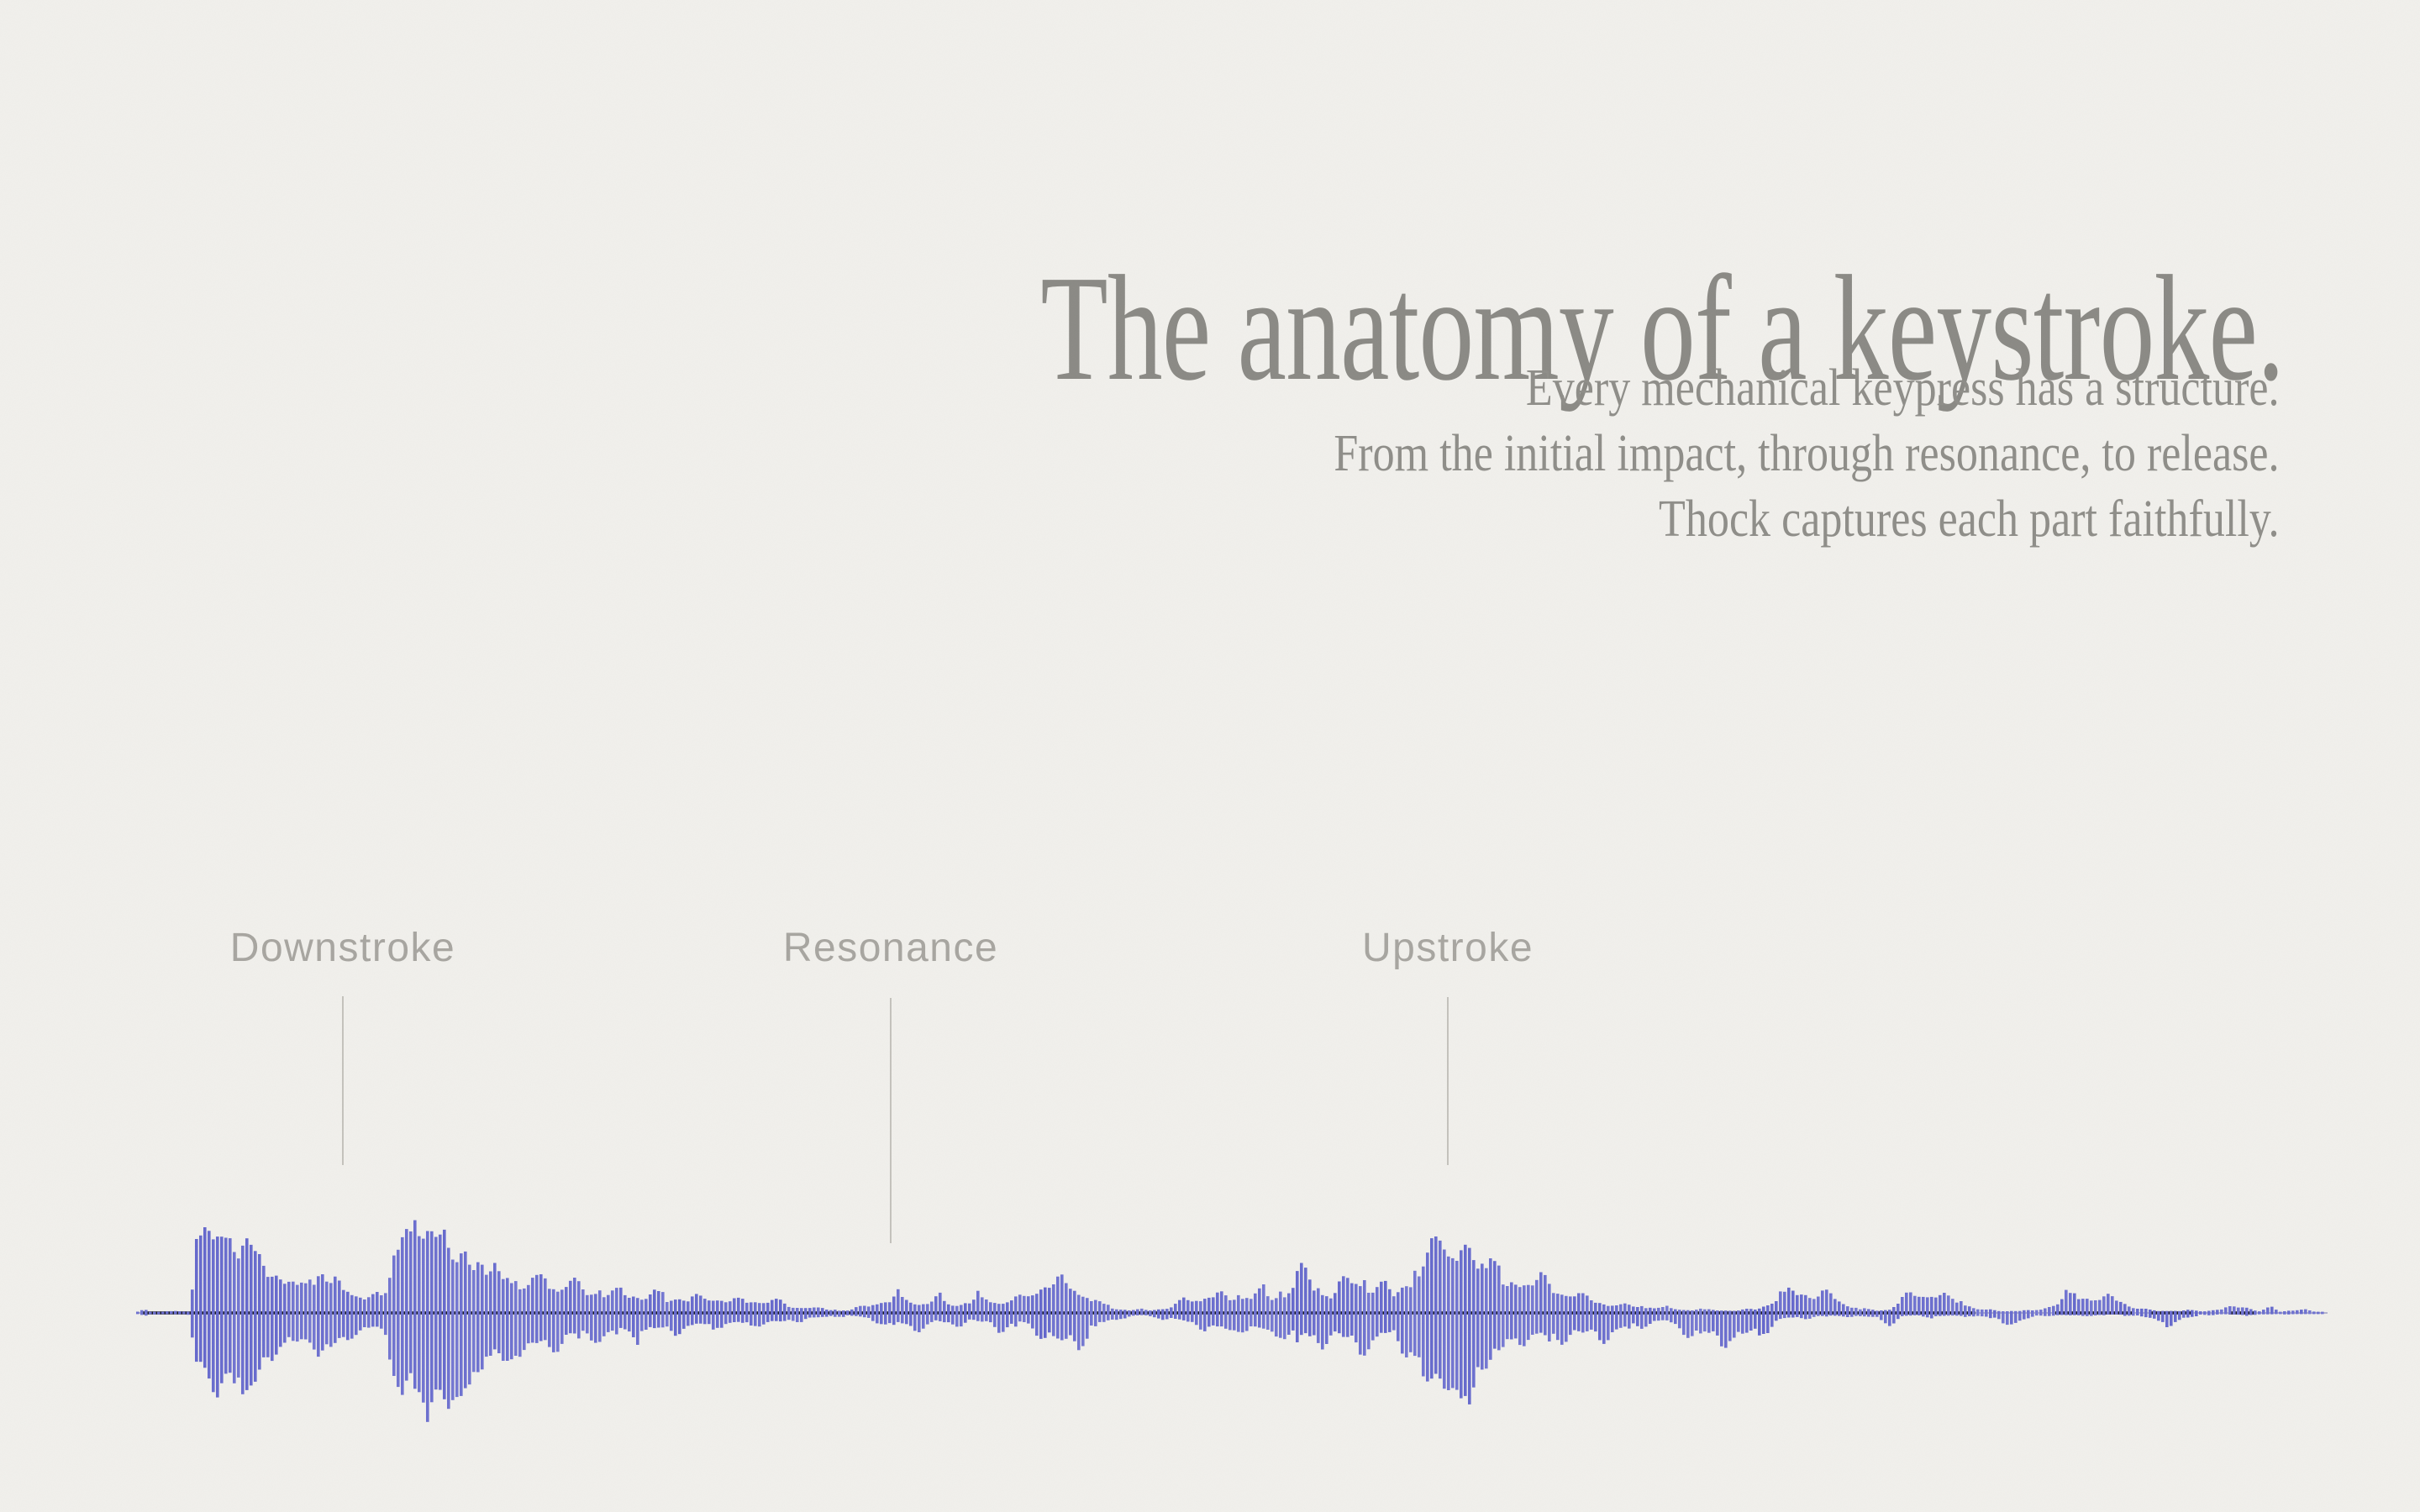 Image resolution: width=2420 pixels, height=1512 pixels. I want to click on waveform-chart, so click(1232, 1321).